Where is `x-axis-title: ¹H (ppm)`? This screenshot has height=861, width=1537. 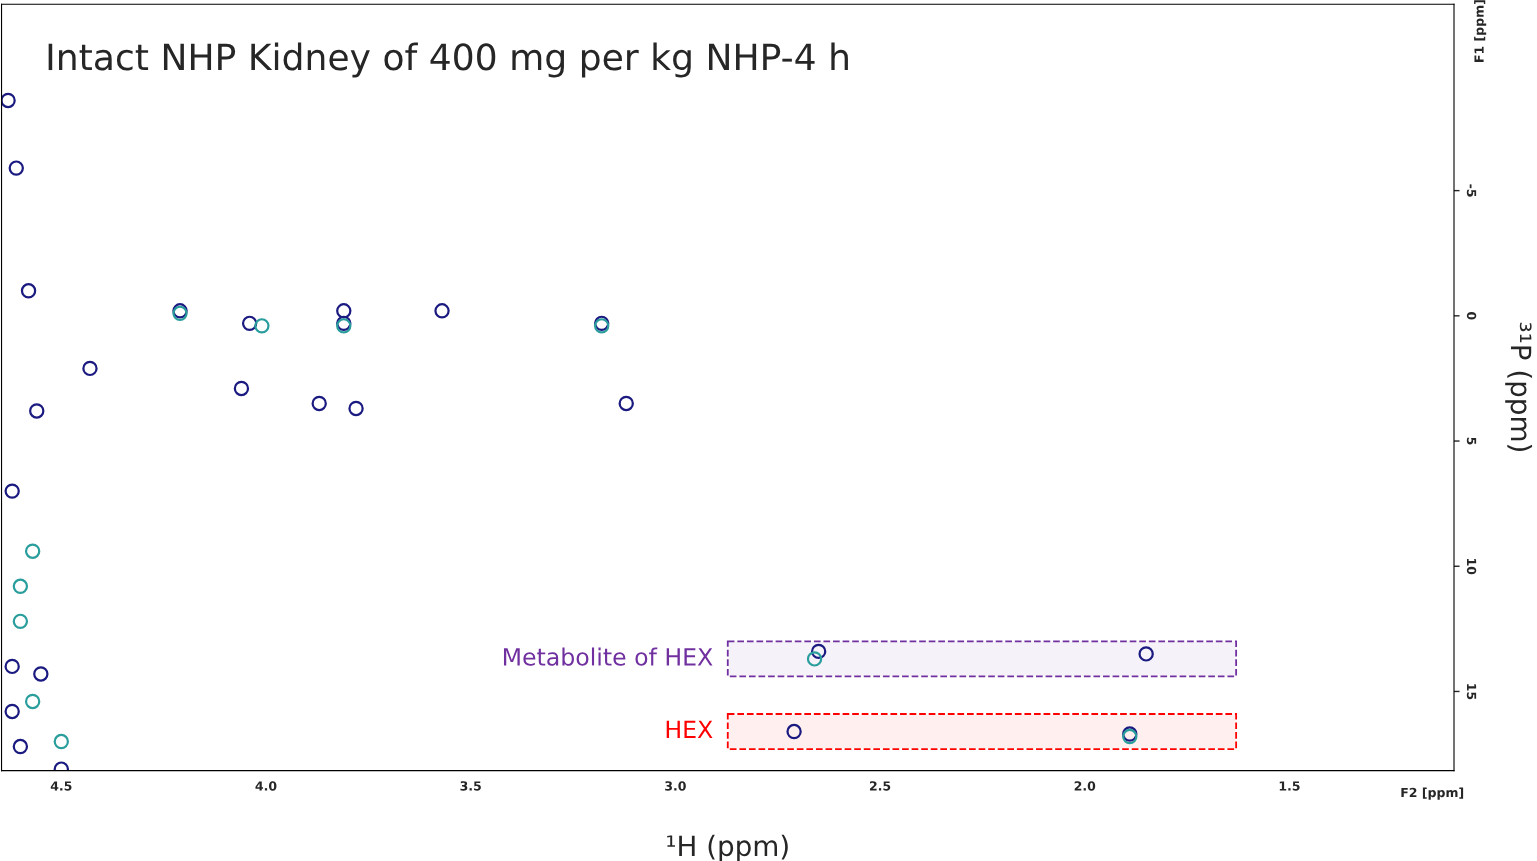
x-axis-title: ¹H (ppm) is located at coordinates (727, 847).